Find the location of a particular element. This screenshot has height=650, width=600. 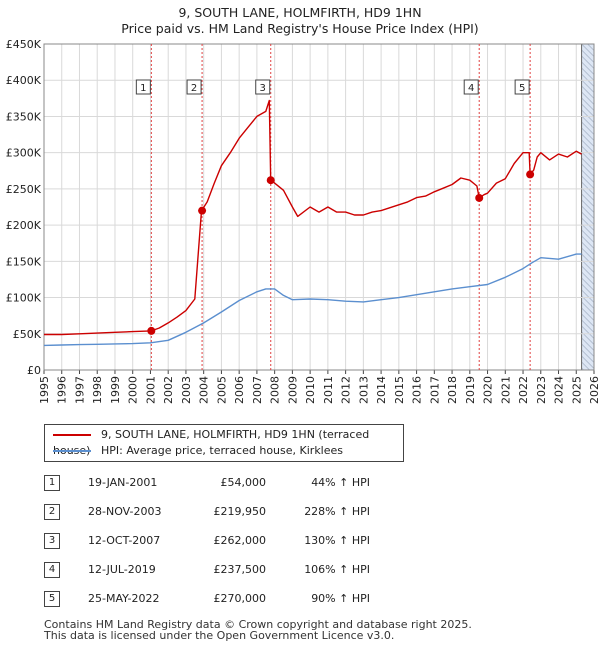

row-hpi-change: 90% ↑ HPI is located at coordinates (340, 598).